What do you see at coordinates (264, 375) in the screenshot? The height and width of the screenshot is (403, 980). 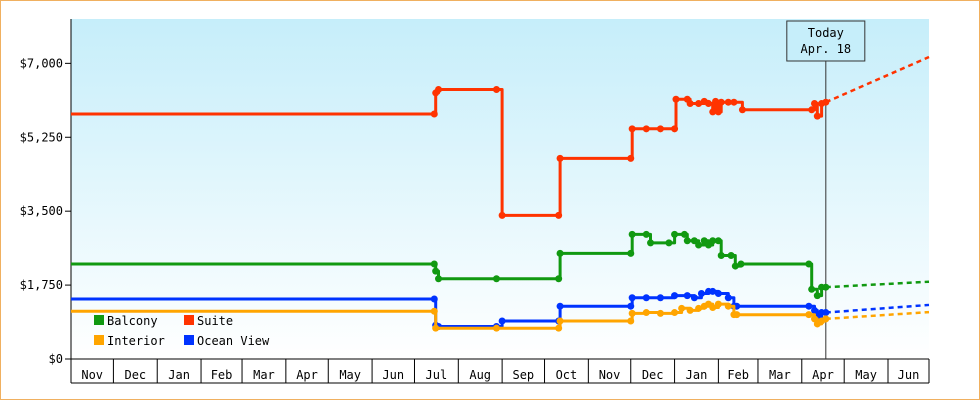 I see `month-label: Mar` at bounding box center [264, 375].